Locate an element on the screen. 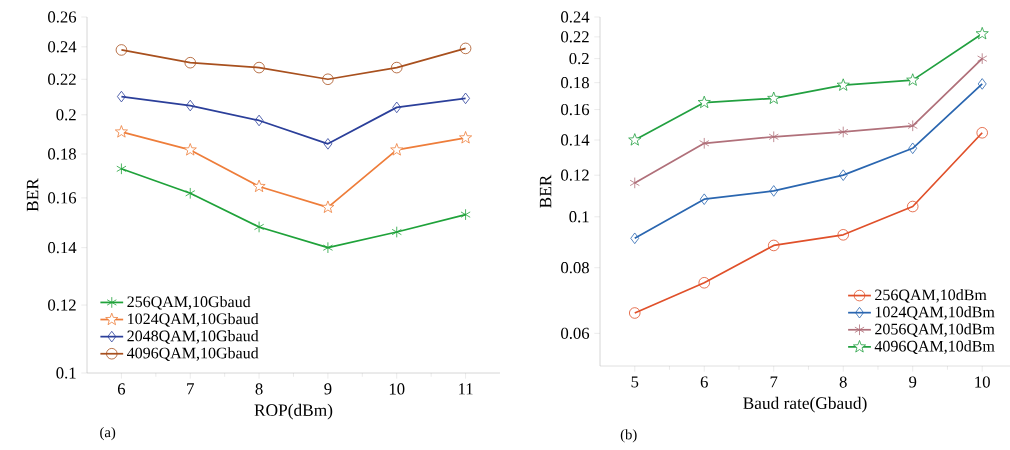 The image size is (1010, 450). legend-label: 4096QAM,10Gbaud is located at coordinates (193, 354).